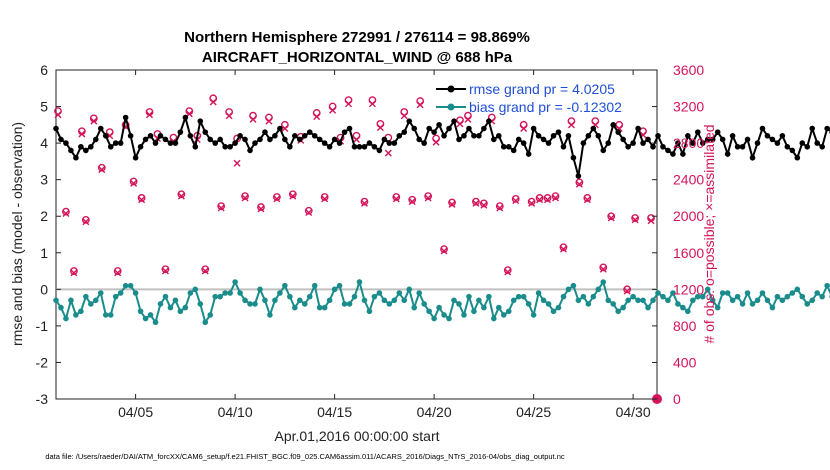 This screenshot has height=470, width=830. I want to click on x-tick-label: 04/25, so click(533, 412).